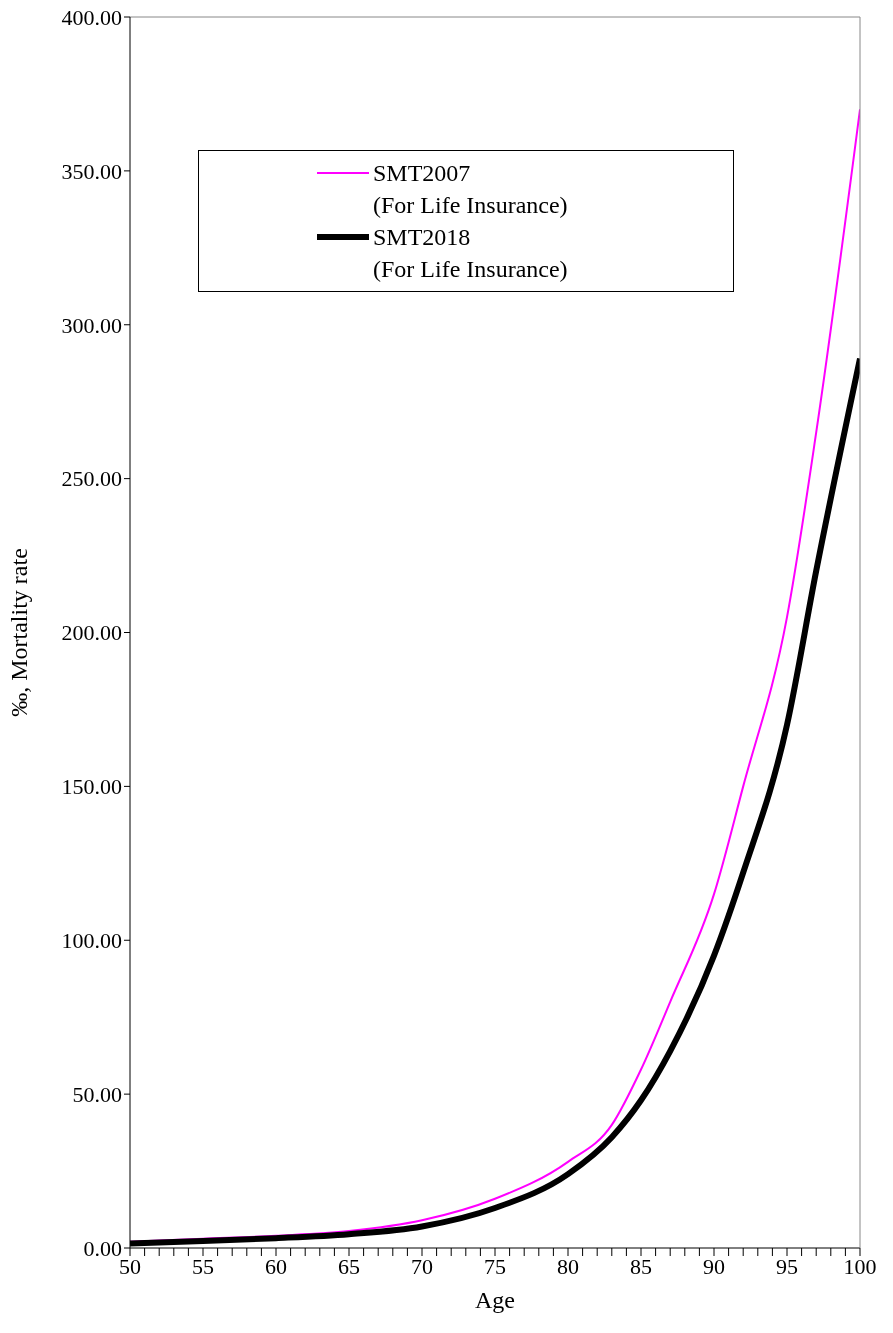  I want to click on y-tick-label: 200.00, so click(91, 633).